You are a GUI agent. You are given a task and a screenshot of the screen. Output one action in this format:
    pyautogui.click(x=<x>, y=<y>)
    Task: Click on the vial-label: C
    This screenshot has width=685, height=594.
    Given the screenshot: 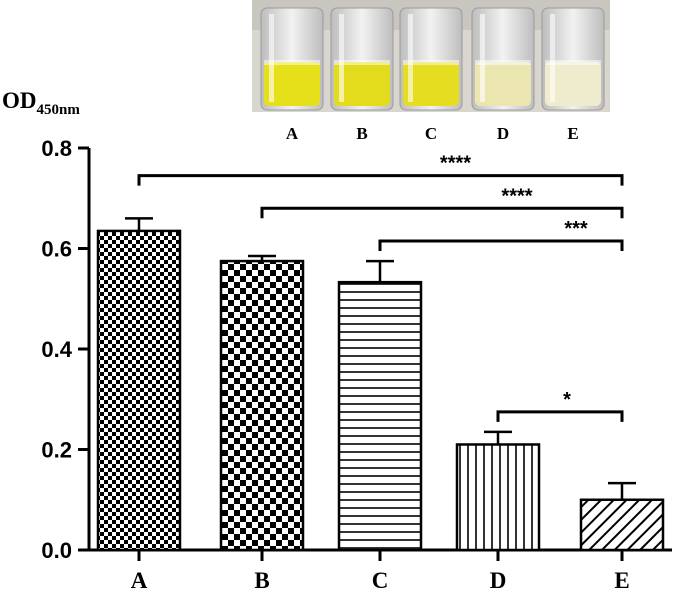 What is the action you would take?
    pyautogui.click(x=431, y=133)
    